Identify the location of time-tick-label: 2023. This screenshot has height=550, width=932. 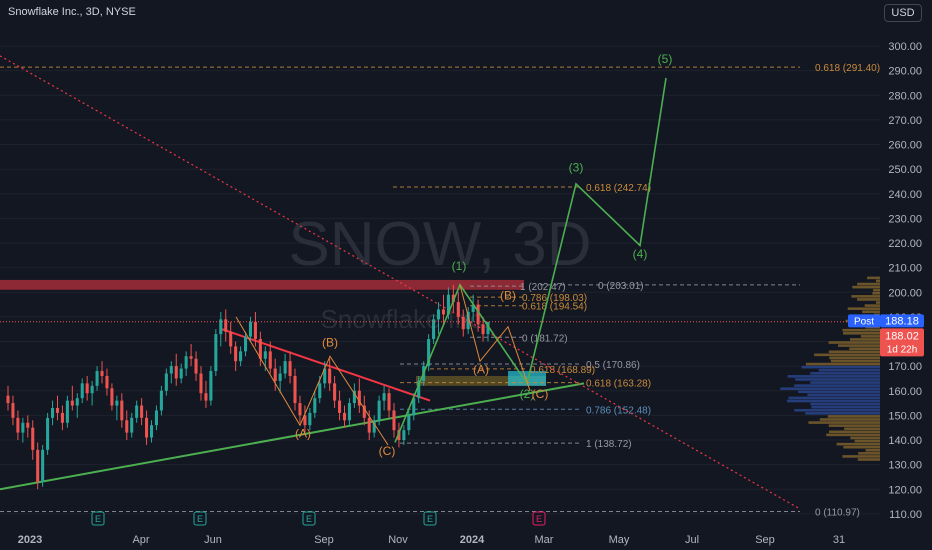
(30, 540).